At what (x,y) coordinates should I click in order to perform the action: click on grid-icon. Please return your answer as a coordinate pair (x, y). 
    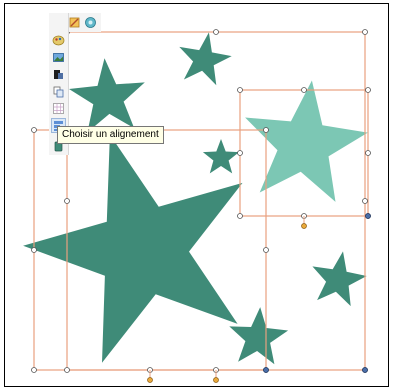
    Looking at the image, I should click on (58, 108).